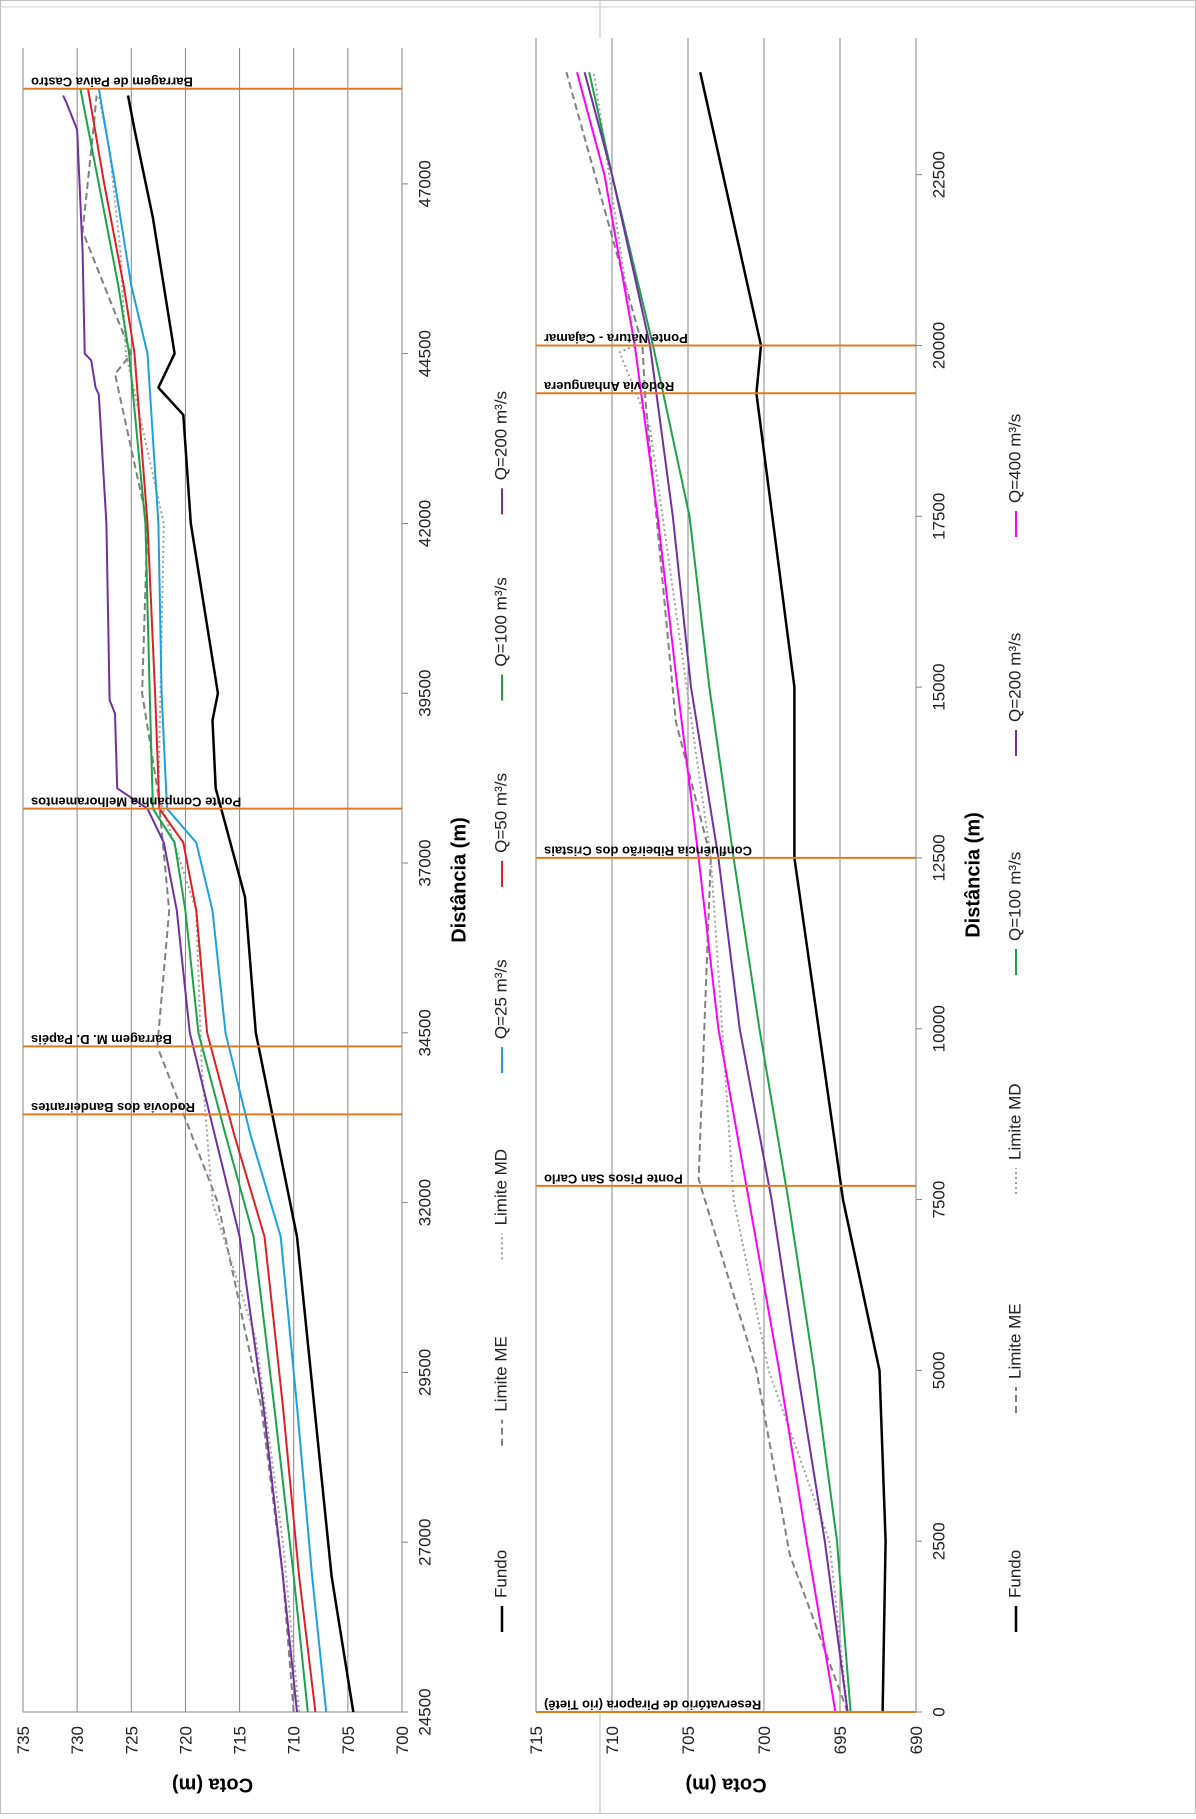 Image resolution: width=1196 pixels, height=1819 pixels. What do you see at coordinates (424, 183) in the screenshot?
I see `x-tick-label: 47000` at bounding box center [424, 183].